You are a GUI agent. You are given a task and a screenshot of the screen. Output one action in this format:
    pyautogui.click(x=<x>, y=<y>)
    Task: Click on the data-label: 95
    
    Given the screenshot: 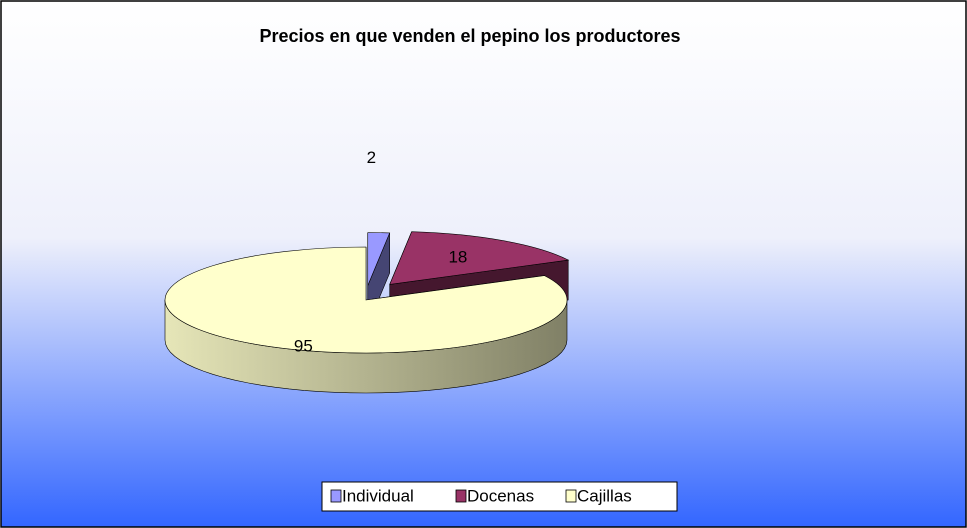 What is the action you would take?
    pyautogui.click(x=303, y=346)
    